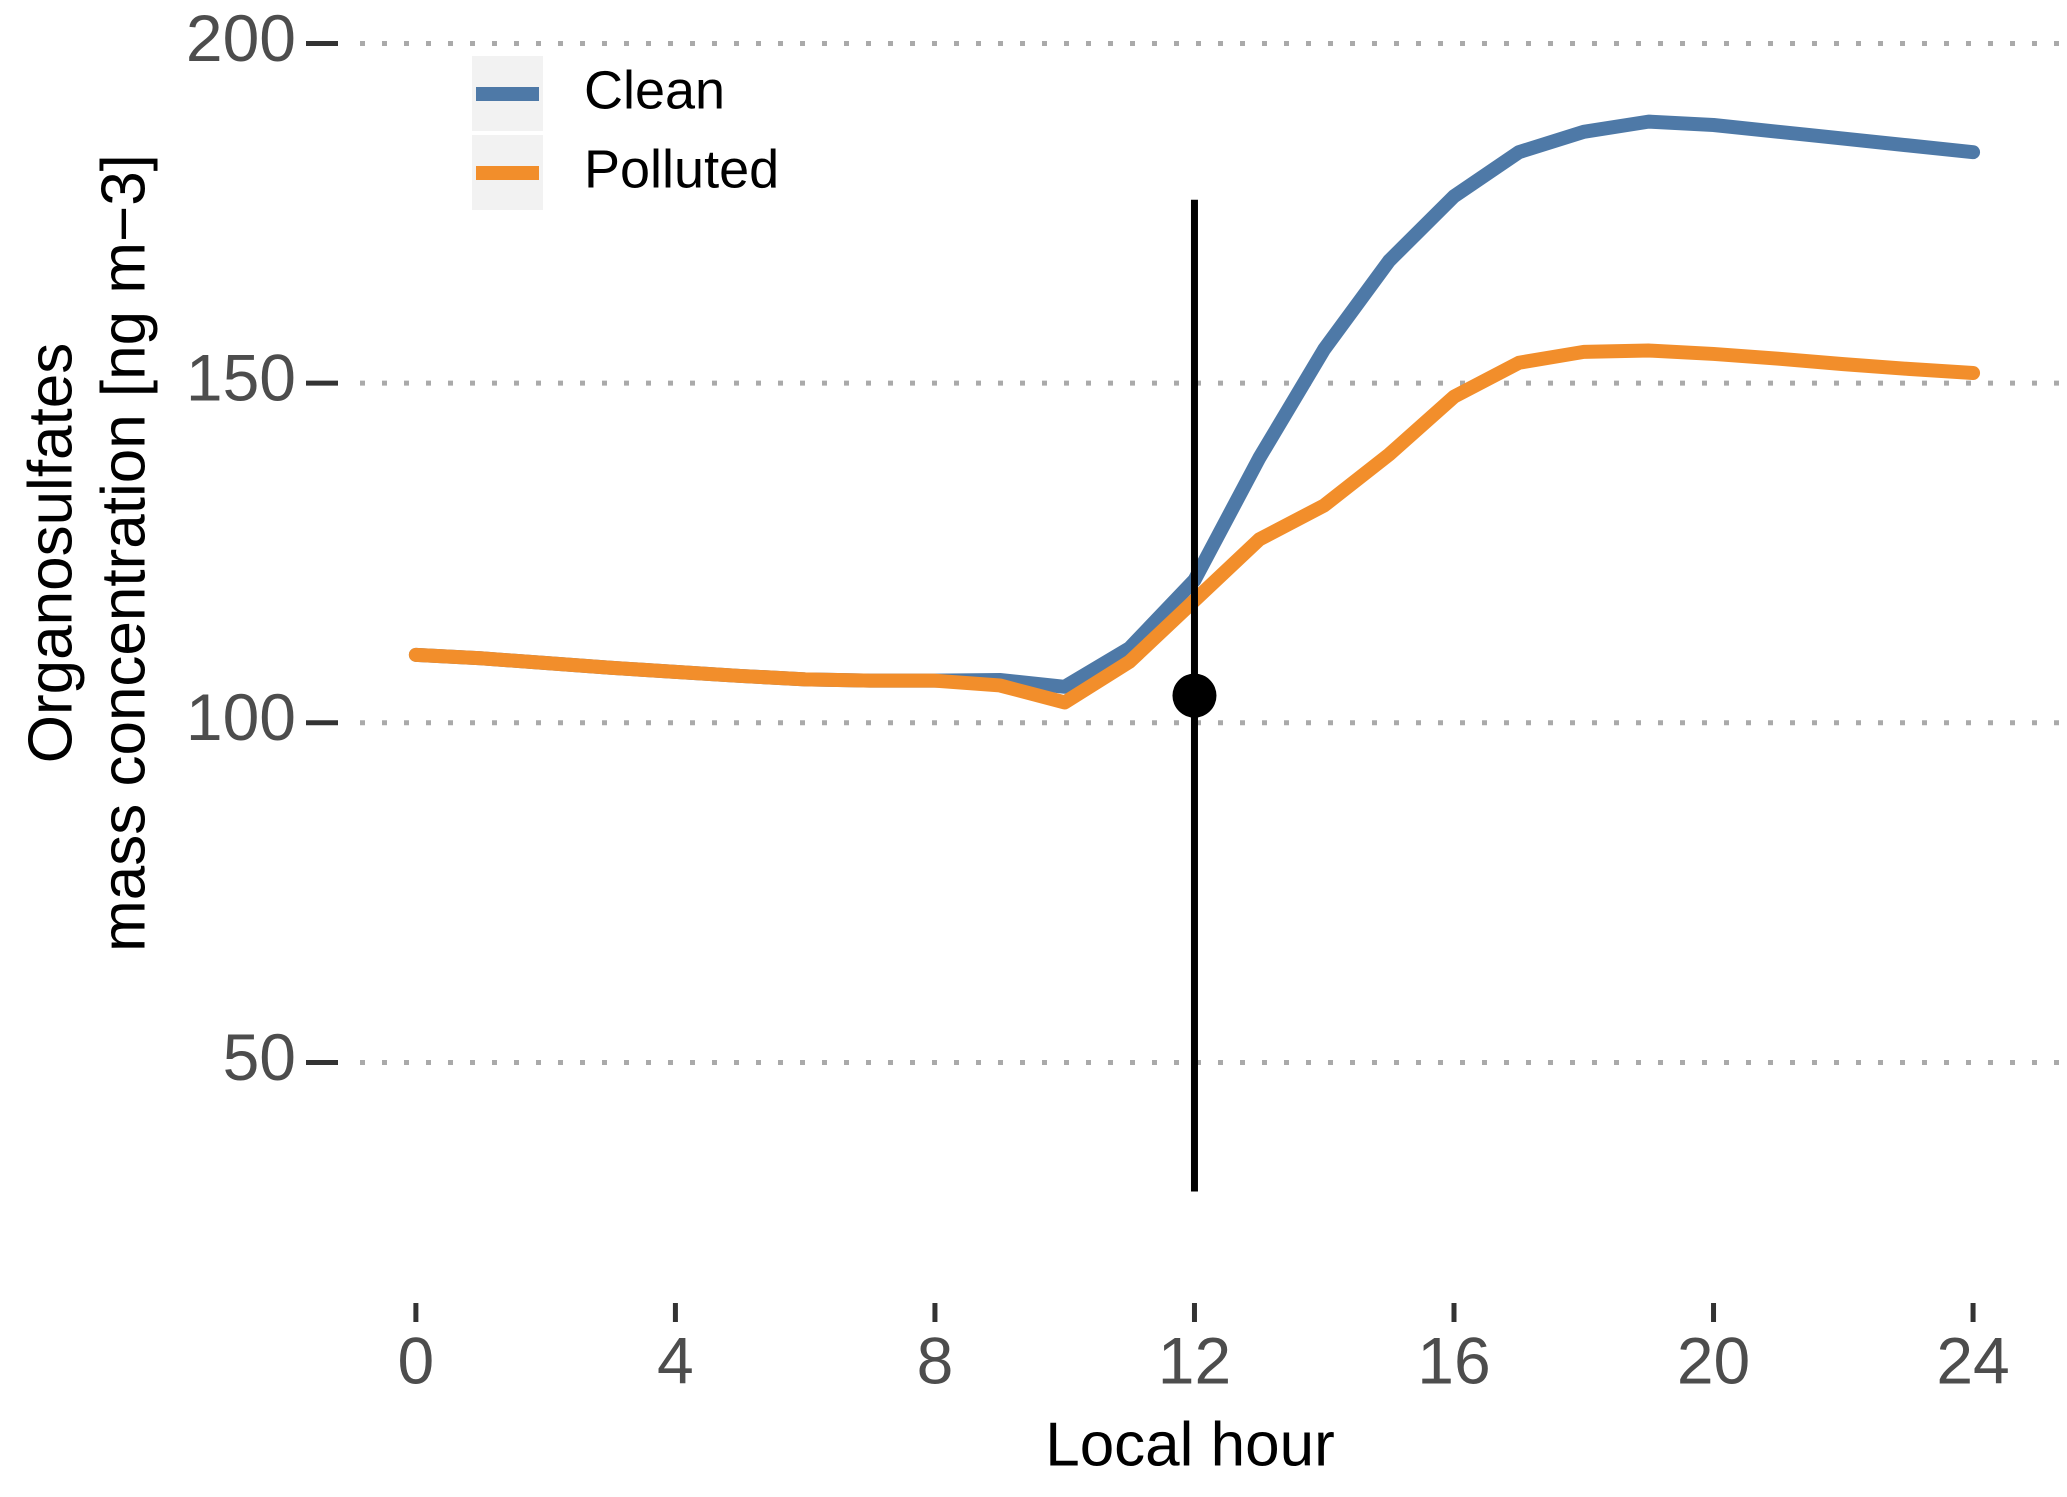 The image size is (2067, 1497). What do you see at coordinates (681, 169) in the screenshot?
I see `legend-label: Polluted` at bounding box center [681, 169].